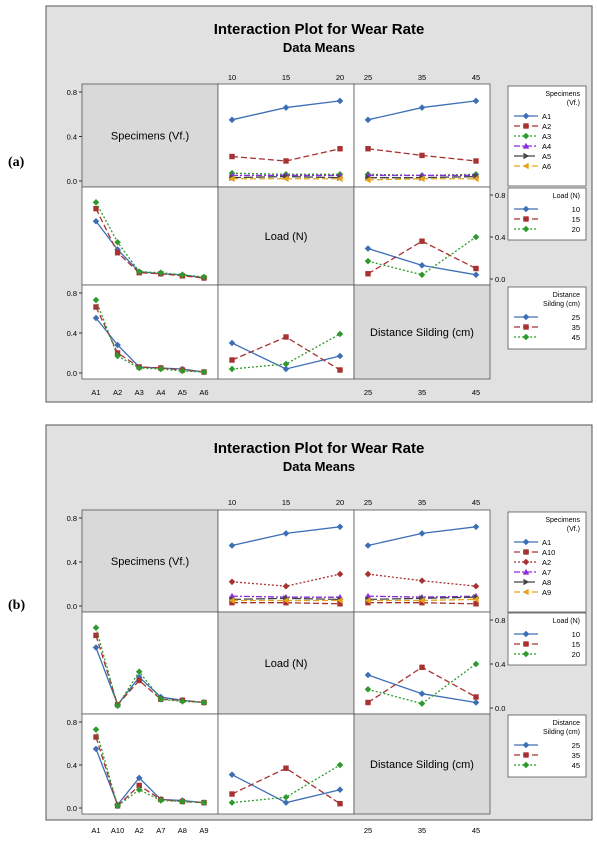  I want to click on panel-r1-c1: Load (N), so click(286, 663).